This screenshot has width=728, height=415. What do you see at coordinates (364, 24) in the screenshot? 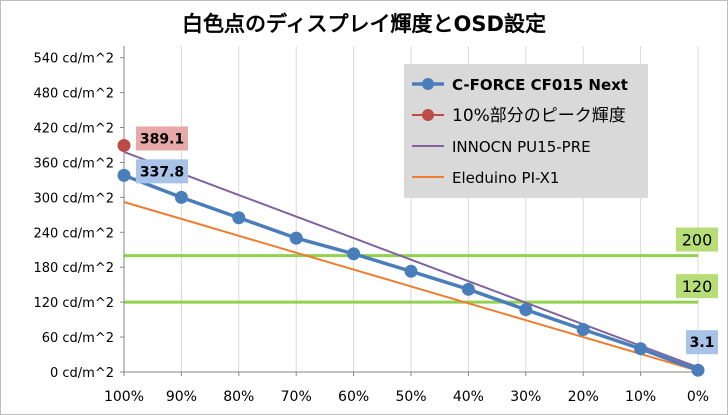
I see `chart-title: 白色点のディスプレイ輝度とOSD設定` at bounding box center [364, 24].